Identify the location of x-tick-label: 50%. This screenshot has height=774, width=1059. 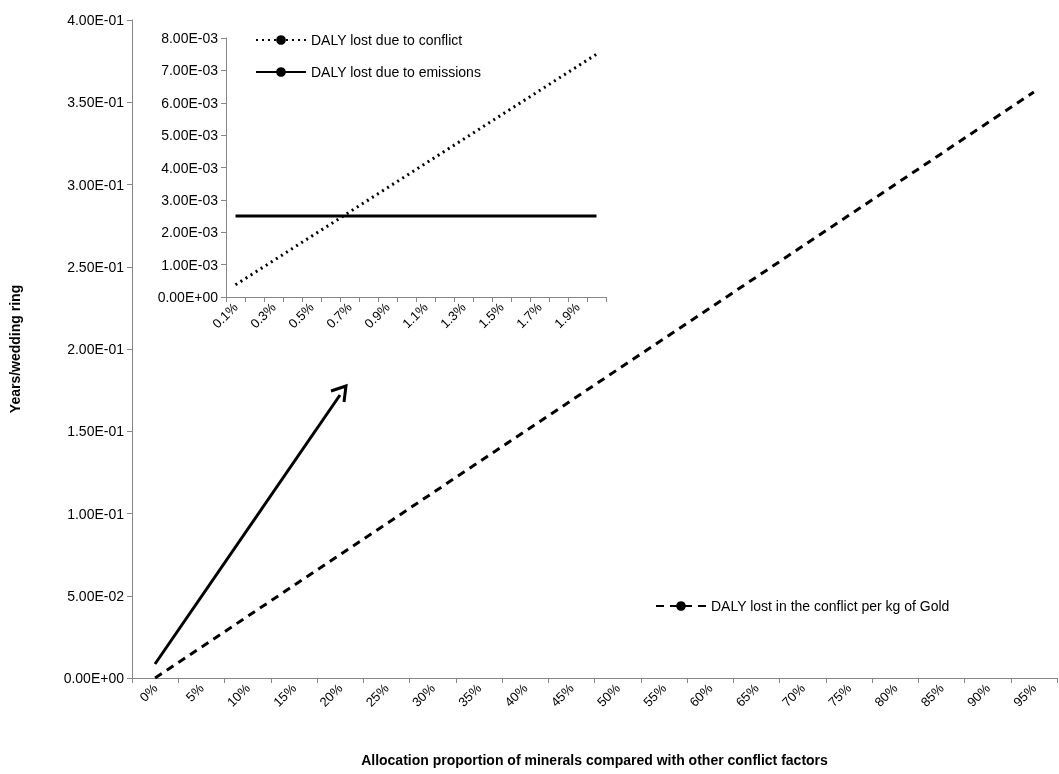
(608, 695).